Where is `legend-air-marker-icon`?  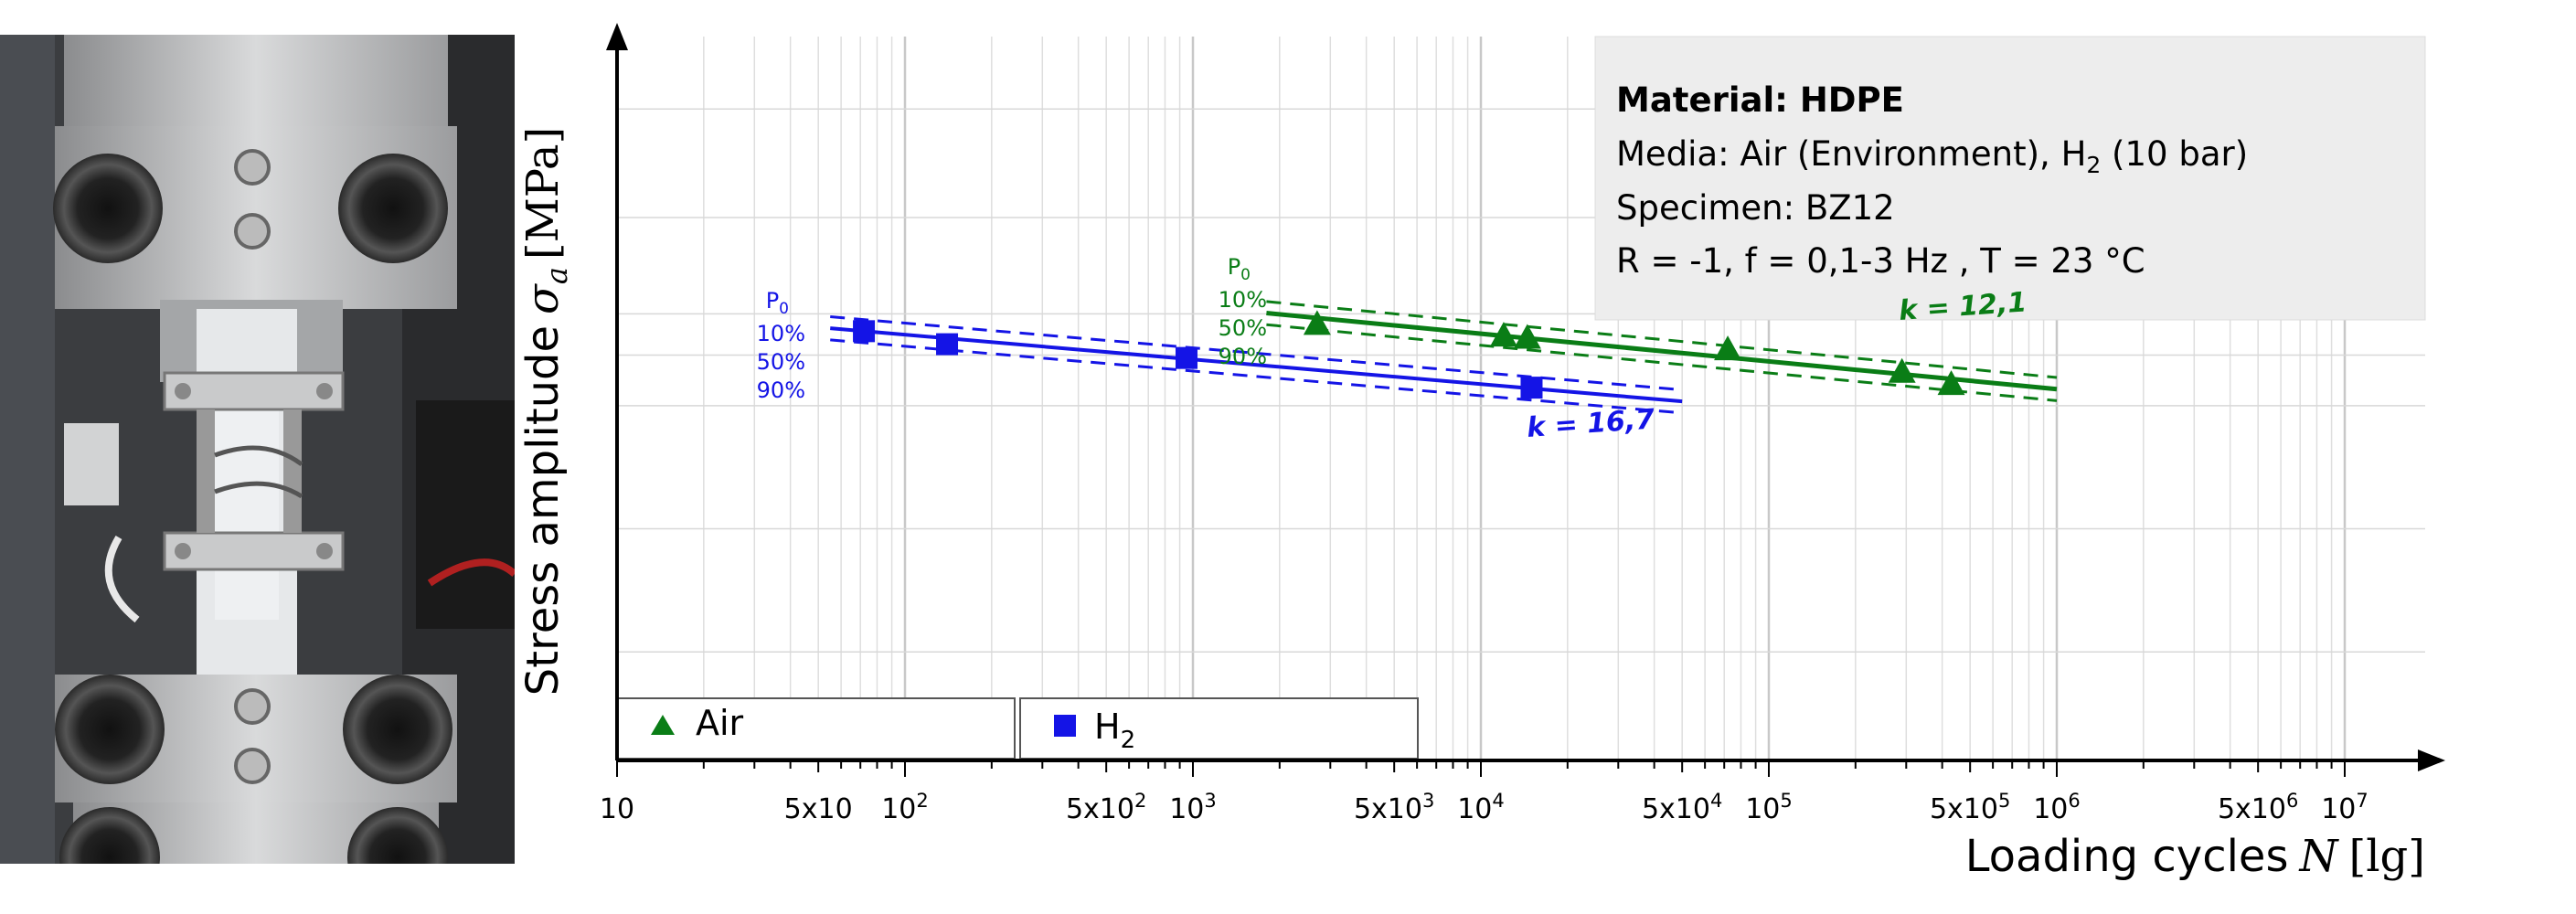
legend-air-marker-icon is located at coordinates (663, 725).